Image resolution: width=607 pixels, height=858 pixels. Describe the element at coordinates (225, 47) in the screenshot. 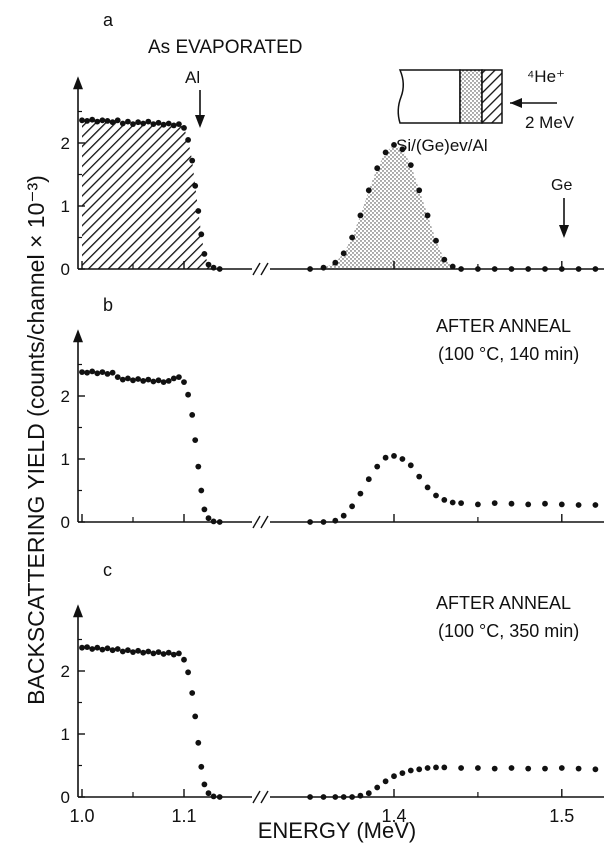

I see `panel-a-title: As EVAPORATED` at that location.